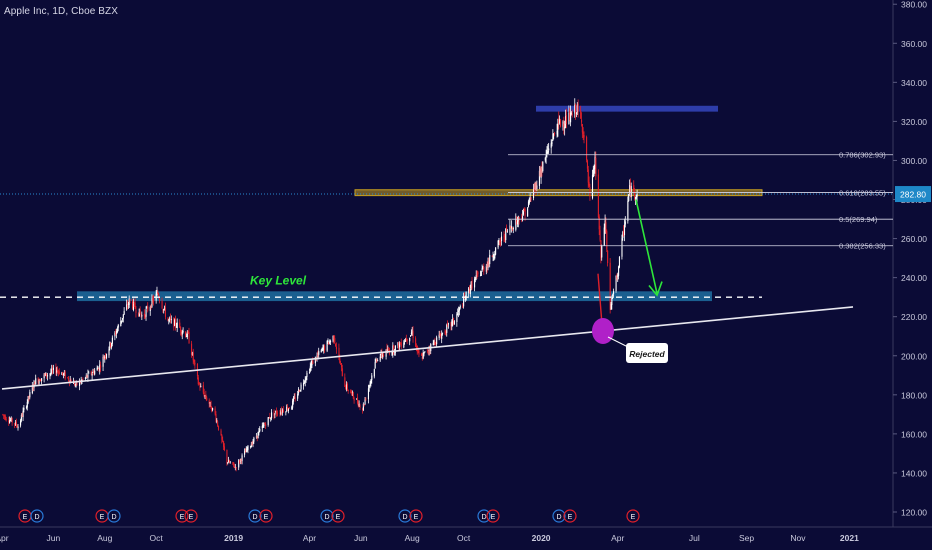 Image resolution: width=932 pixels, height=550 pixels. I want to click on rejected-callout-label: Rejected, so click(647, 354).